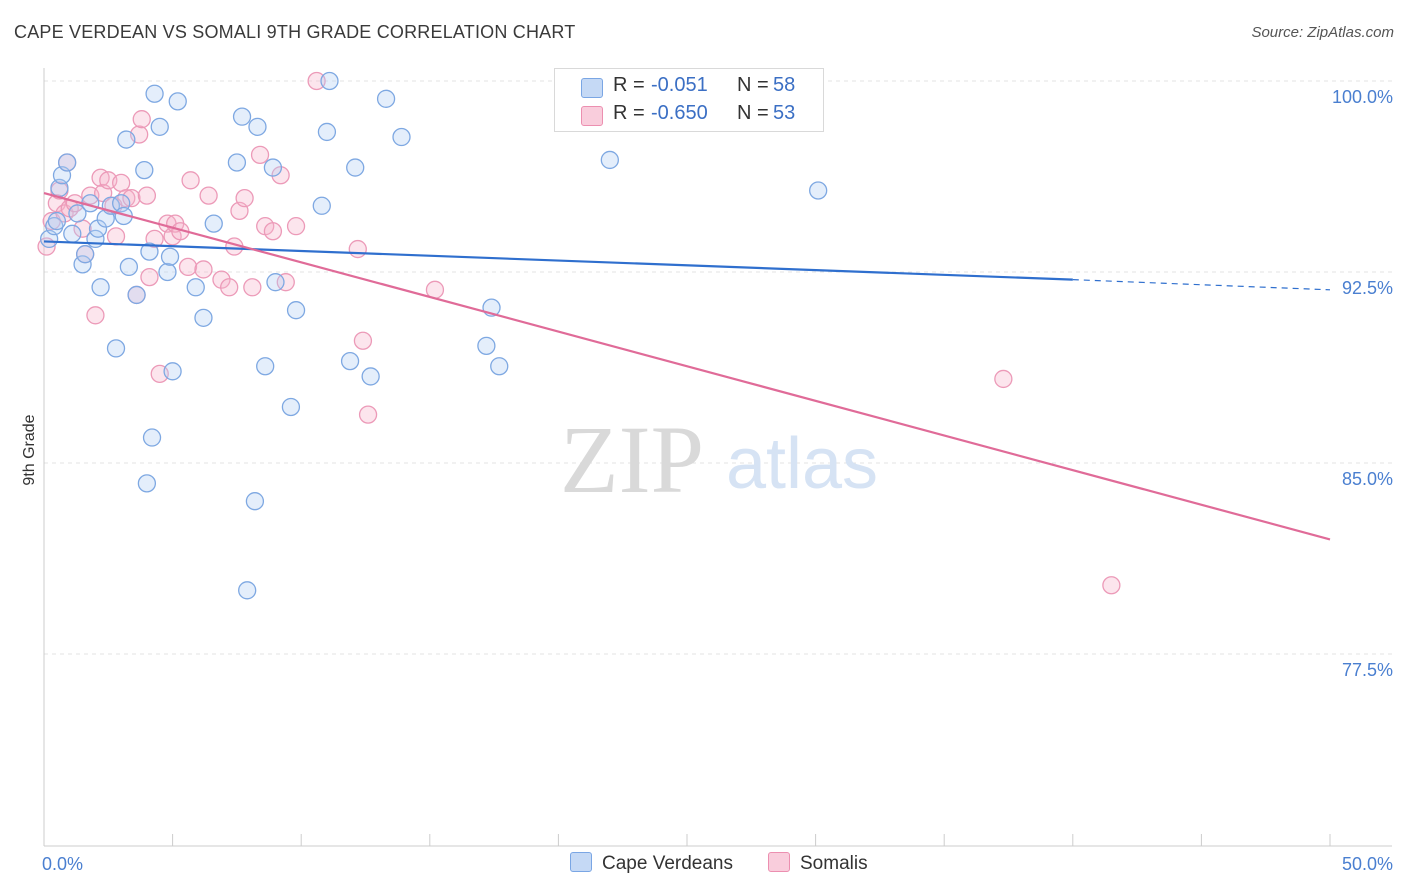 This screenshot has width=1406, height=892. Describe the element at coordinates (1201, 285) in the screenshot. I see `cape-verdean-trend-extension` at that location.